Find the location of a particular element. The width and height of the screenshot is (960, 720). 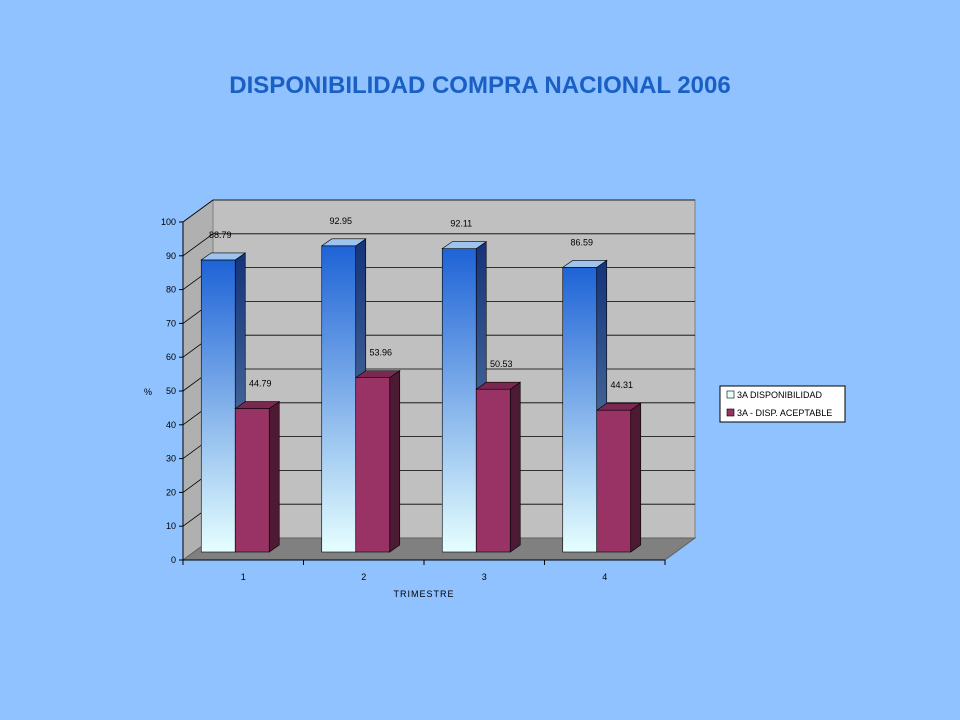

data-label: 86.59 is located at coordinates (581, 242).